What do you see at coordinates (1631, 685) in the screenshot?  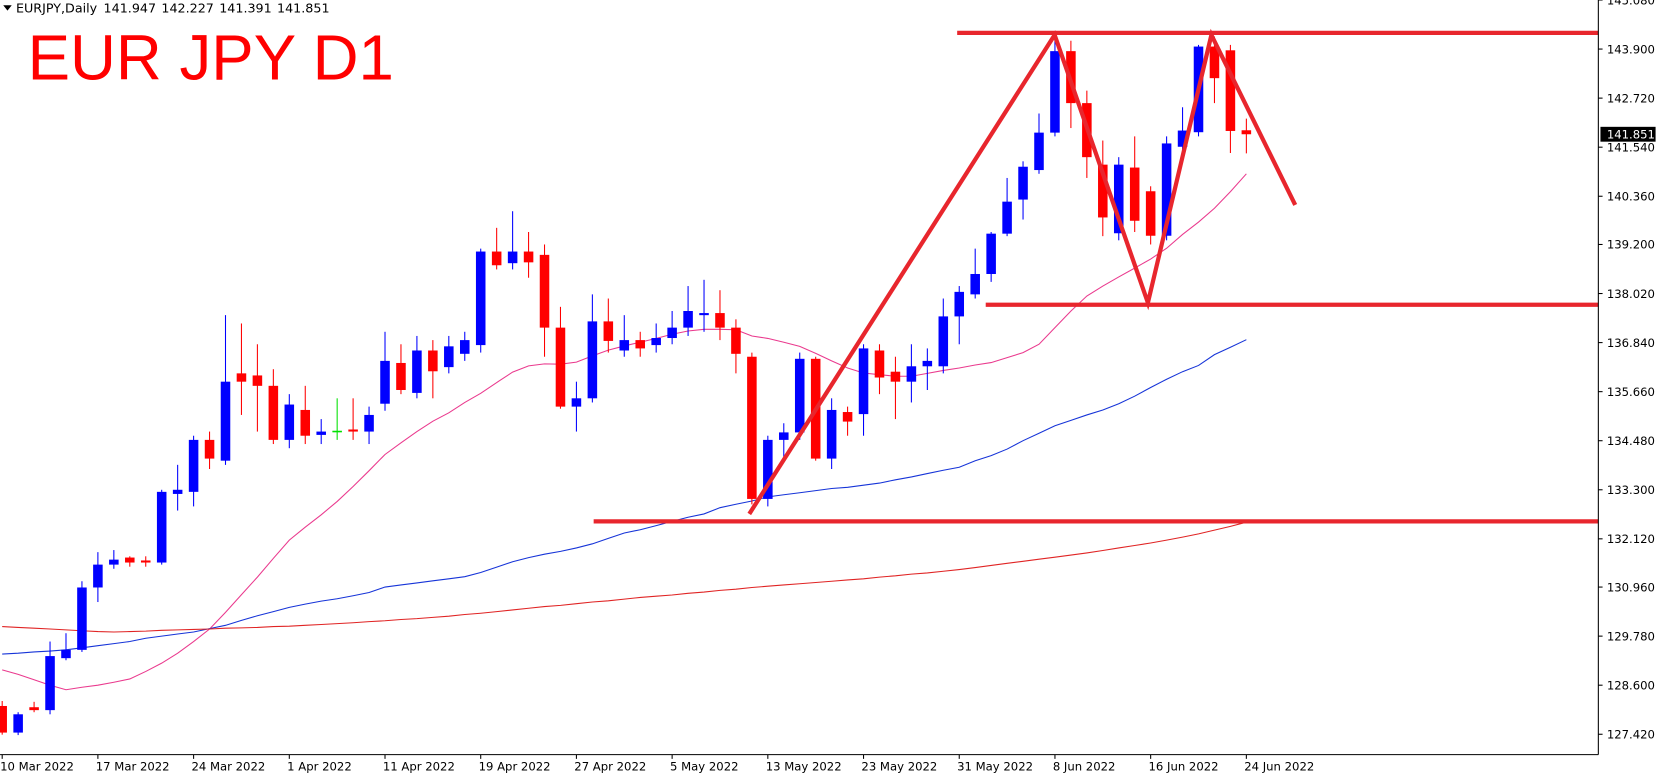 I see `y-tick-label: 128.600` at bounding box center [1631, 685].